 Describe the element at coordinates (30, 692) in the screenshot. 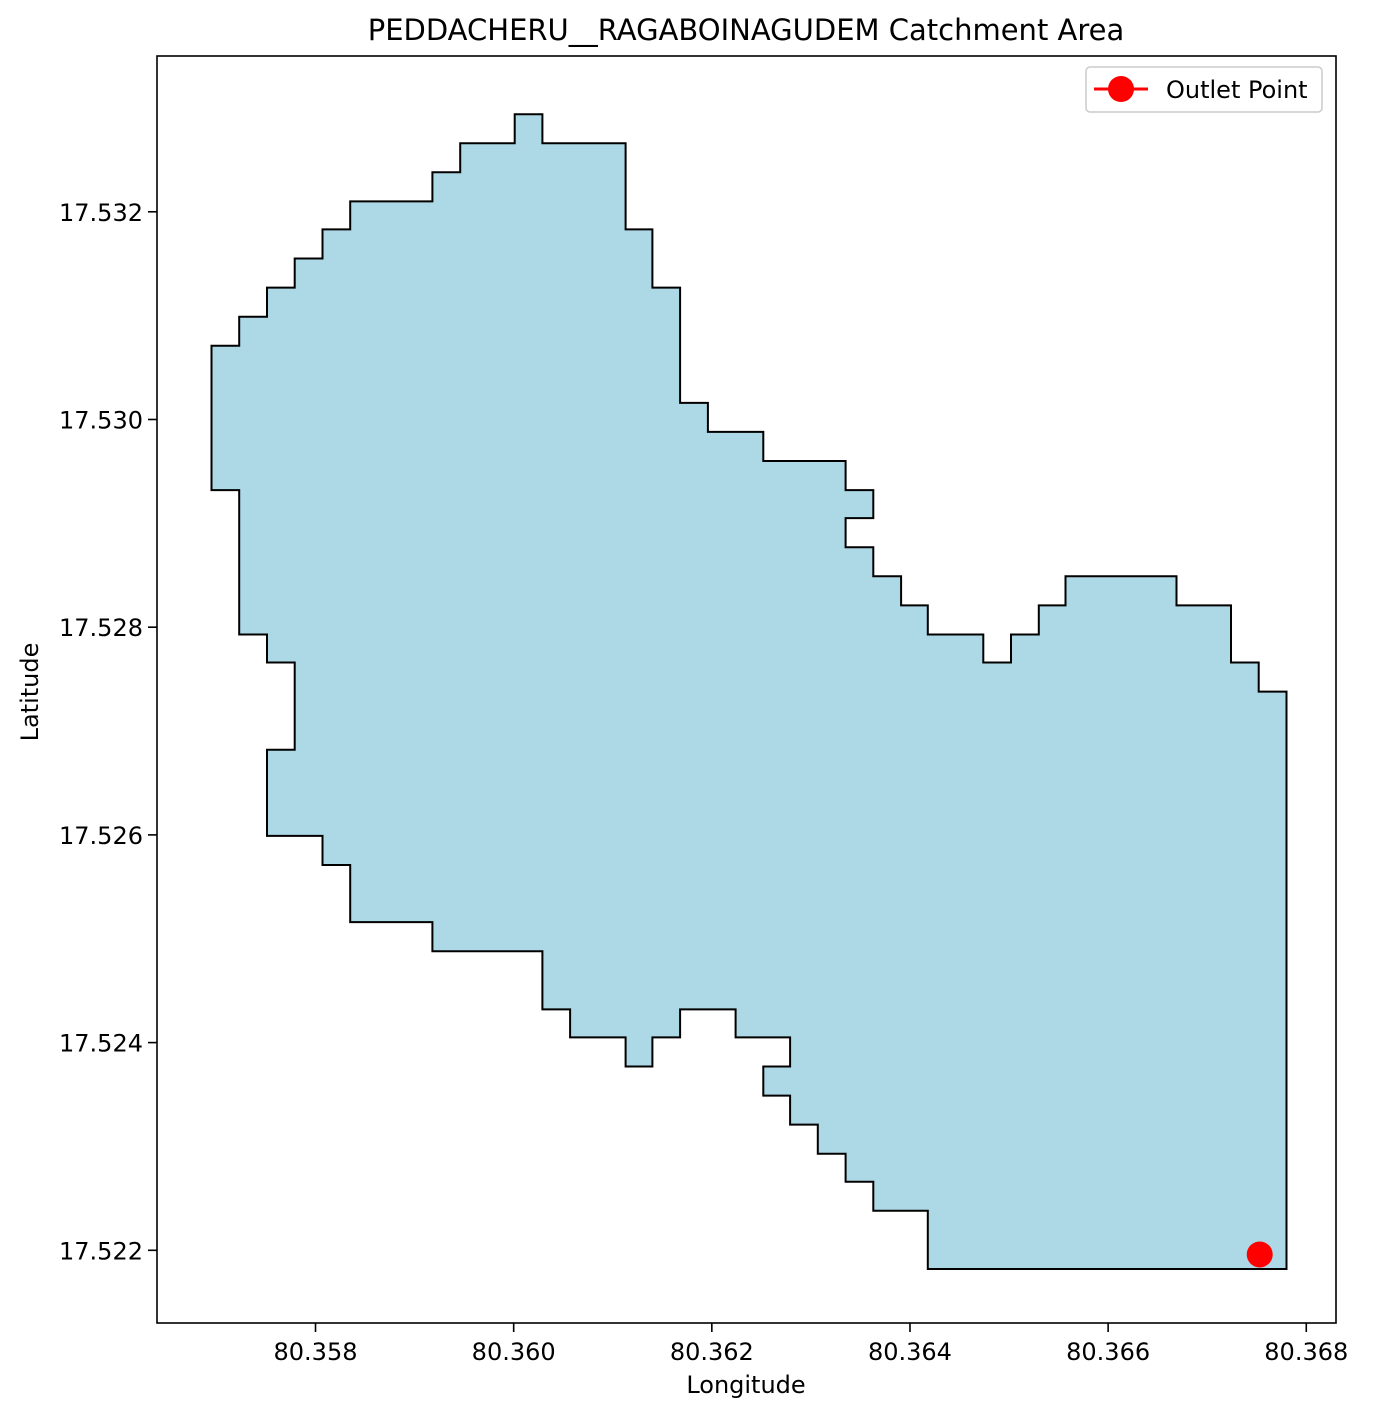

I see `y-axis-label: Latitude` at that location.